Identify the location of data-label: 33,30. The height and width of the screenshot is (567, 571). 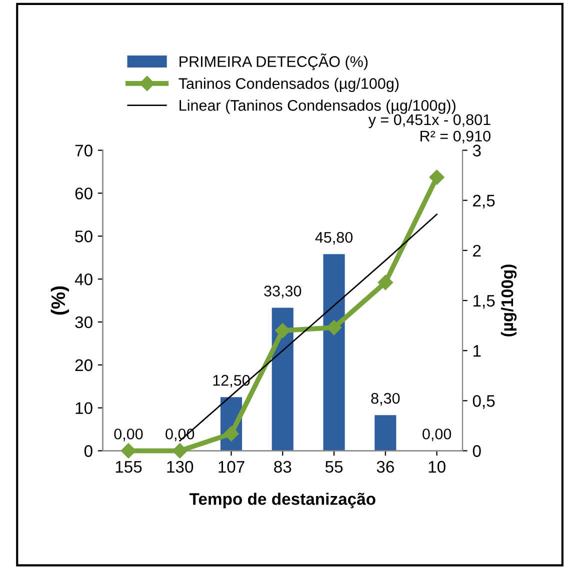
(283, 292).